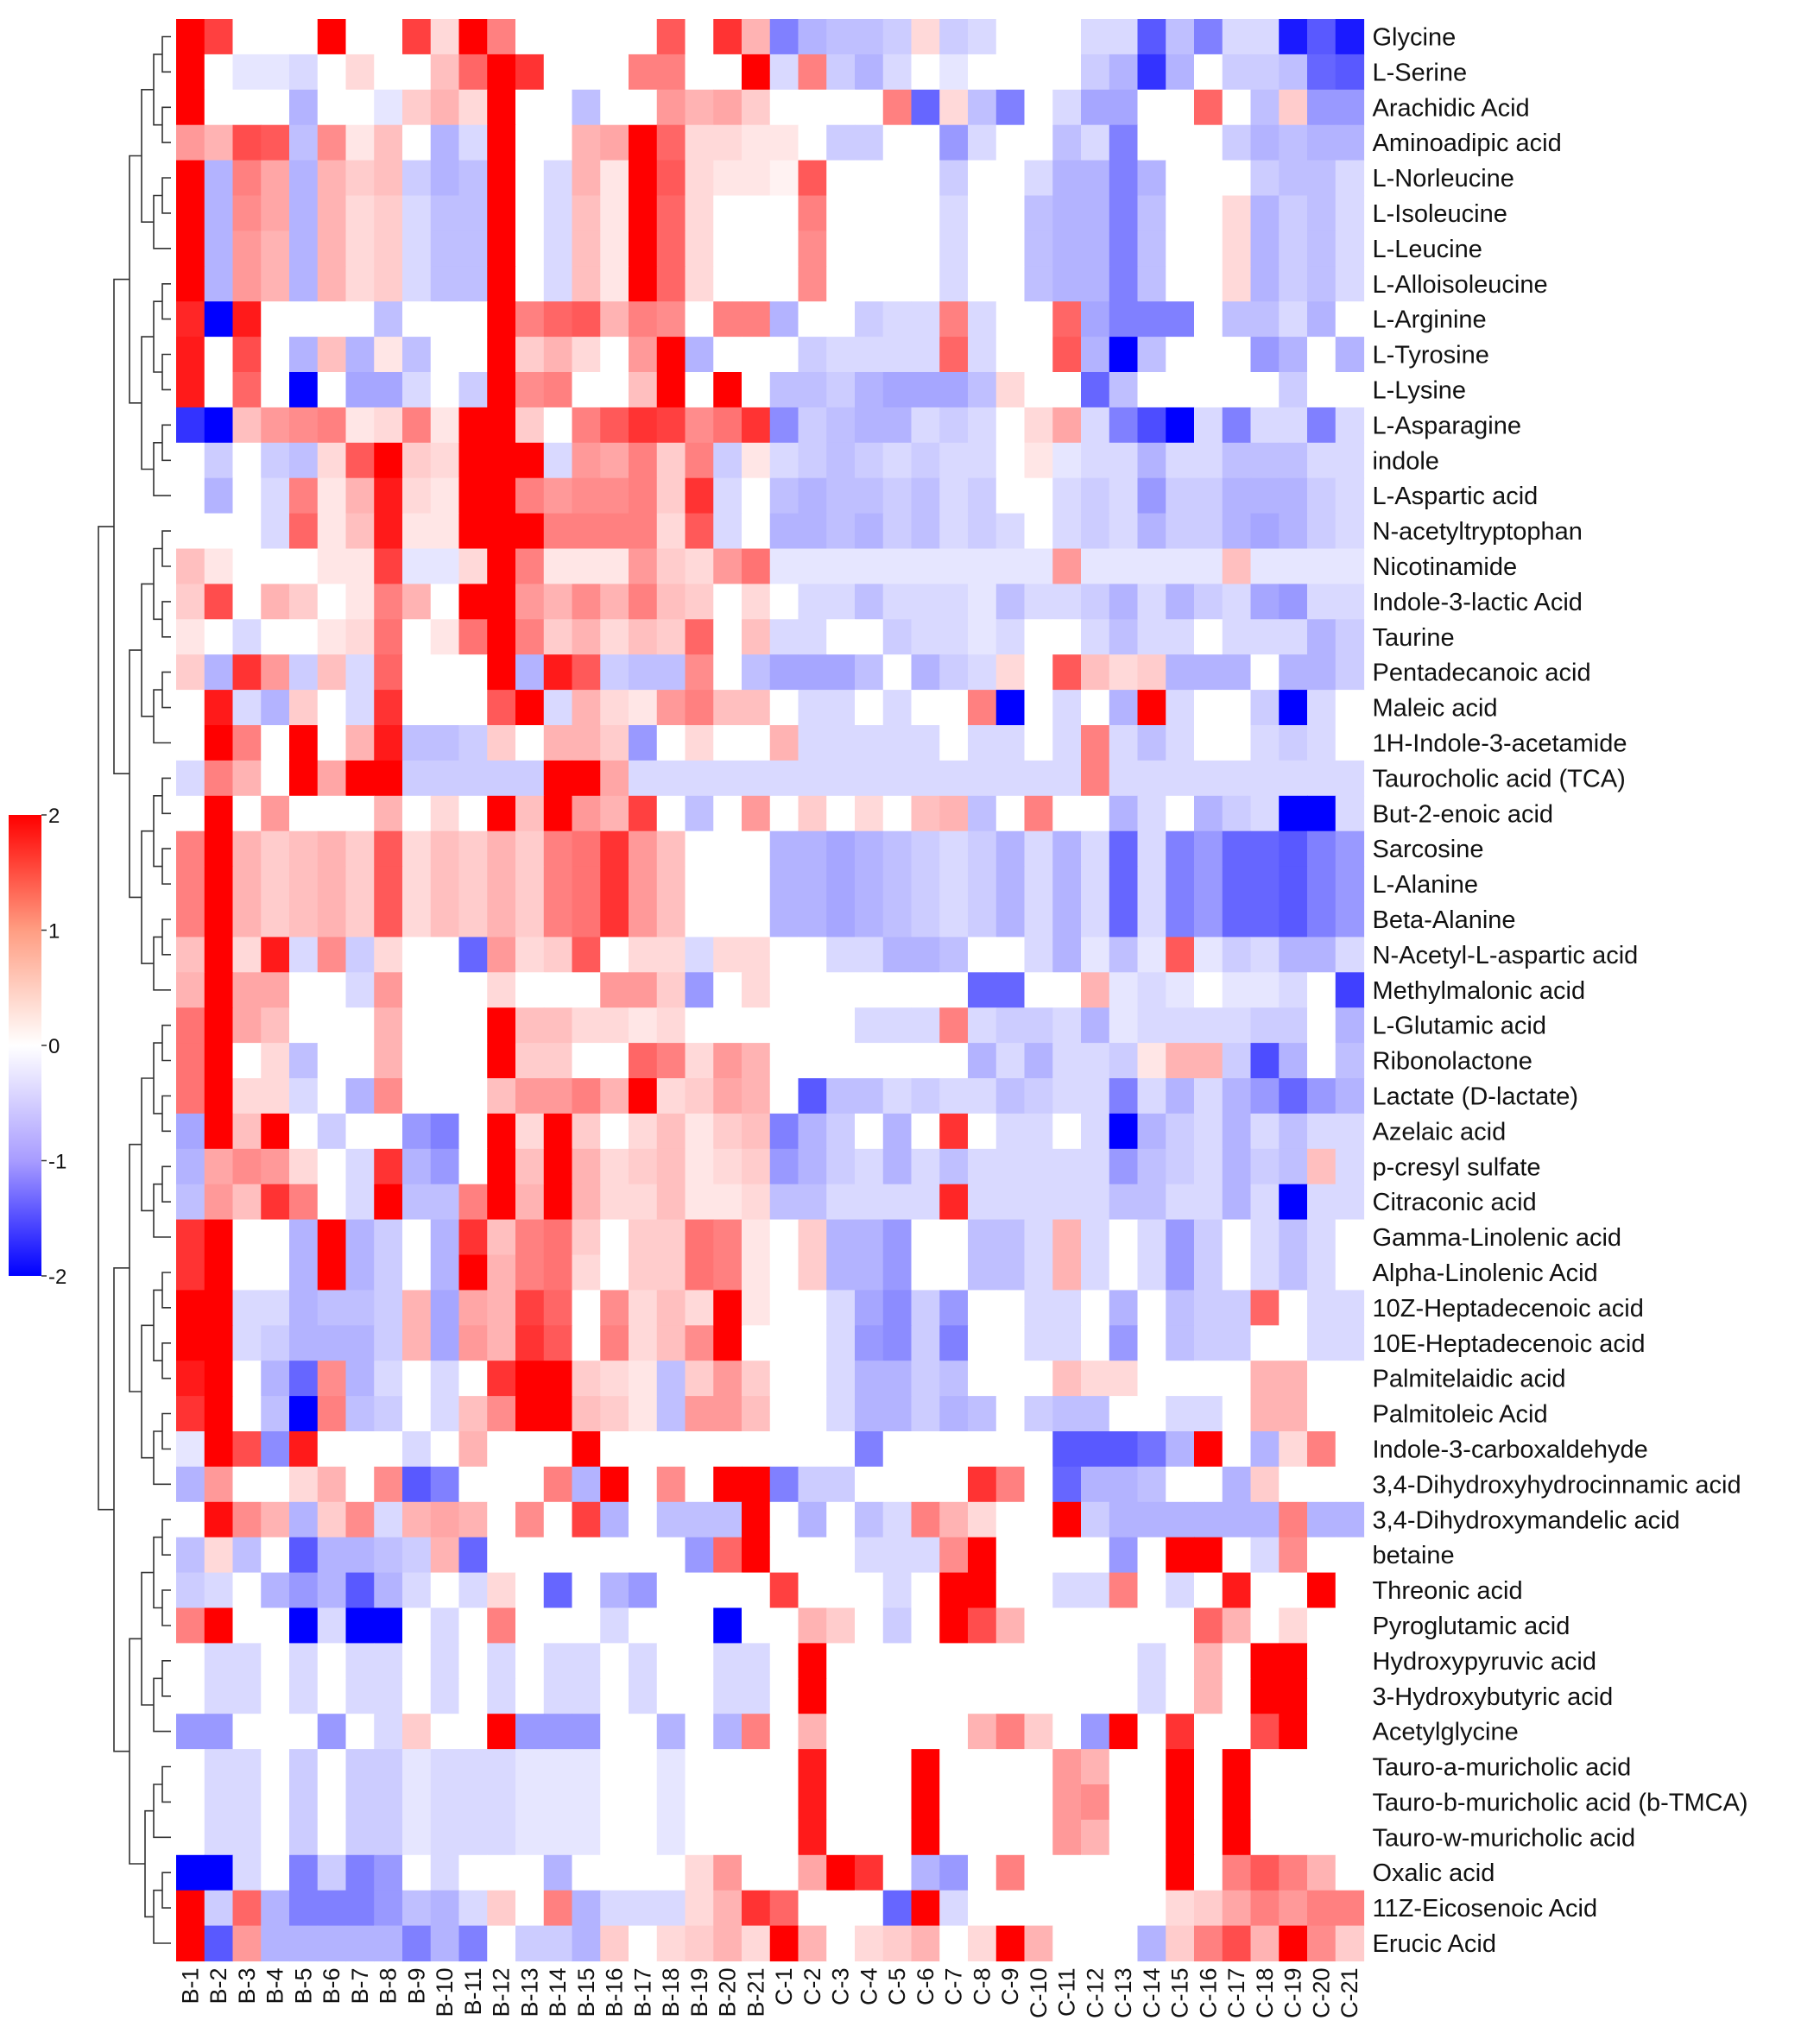 This screenshot has width=1820, height=2033. I want to click on cell-taurocholic-acid-tca--c-17, so click(1237, 779).